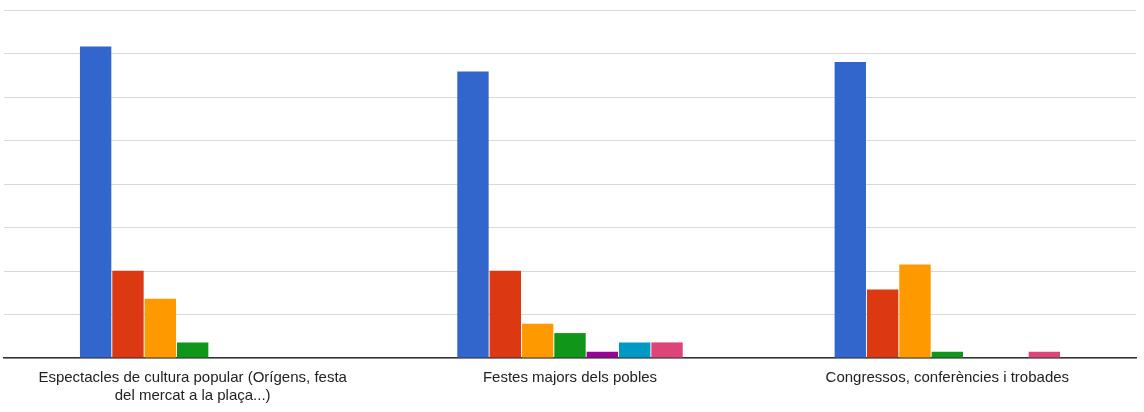  What do you see at coordinates (947, 377) in the screenshot?
I see `x-tick-label: Congressos, conferències i trobades` at bounding box center [947, 377].